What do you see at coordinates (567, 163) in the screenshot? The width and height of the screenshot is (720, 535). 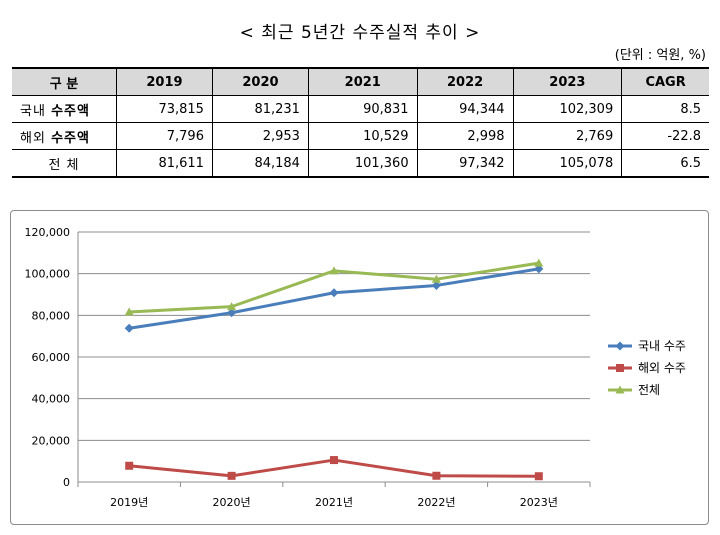 I see `table-cell: 105,078` at bounding box center [567, 163].